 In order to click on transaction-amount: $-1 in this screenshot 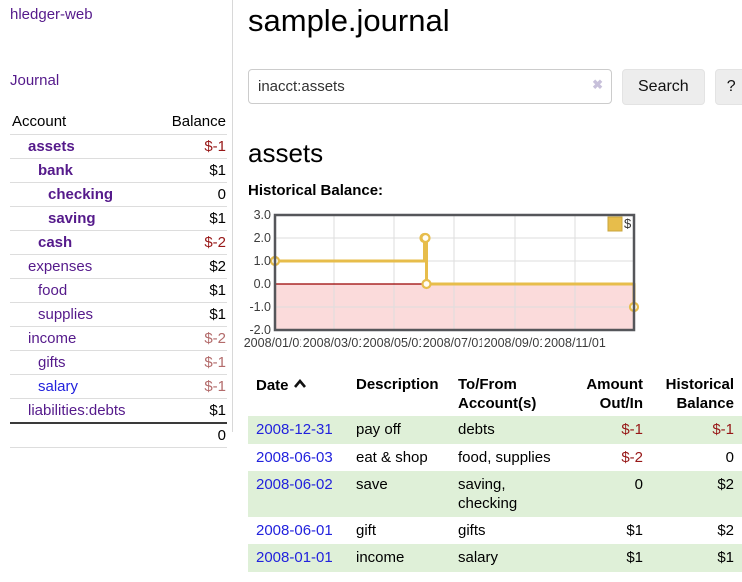, I will do `click(632, 430)`.